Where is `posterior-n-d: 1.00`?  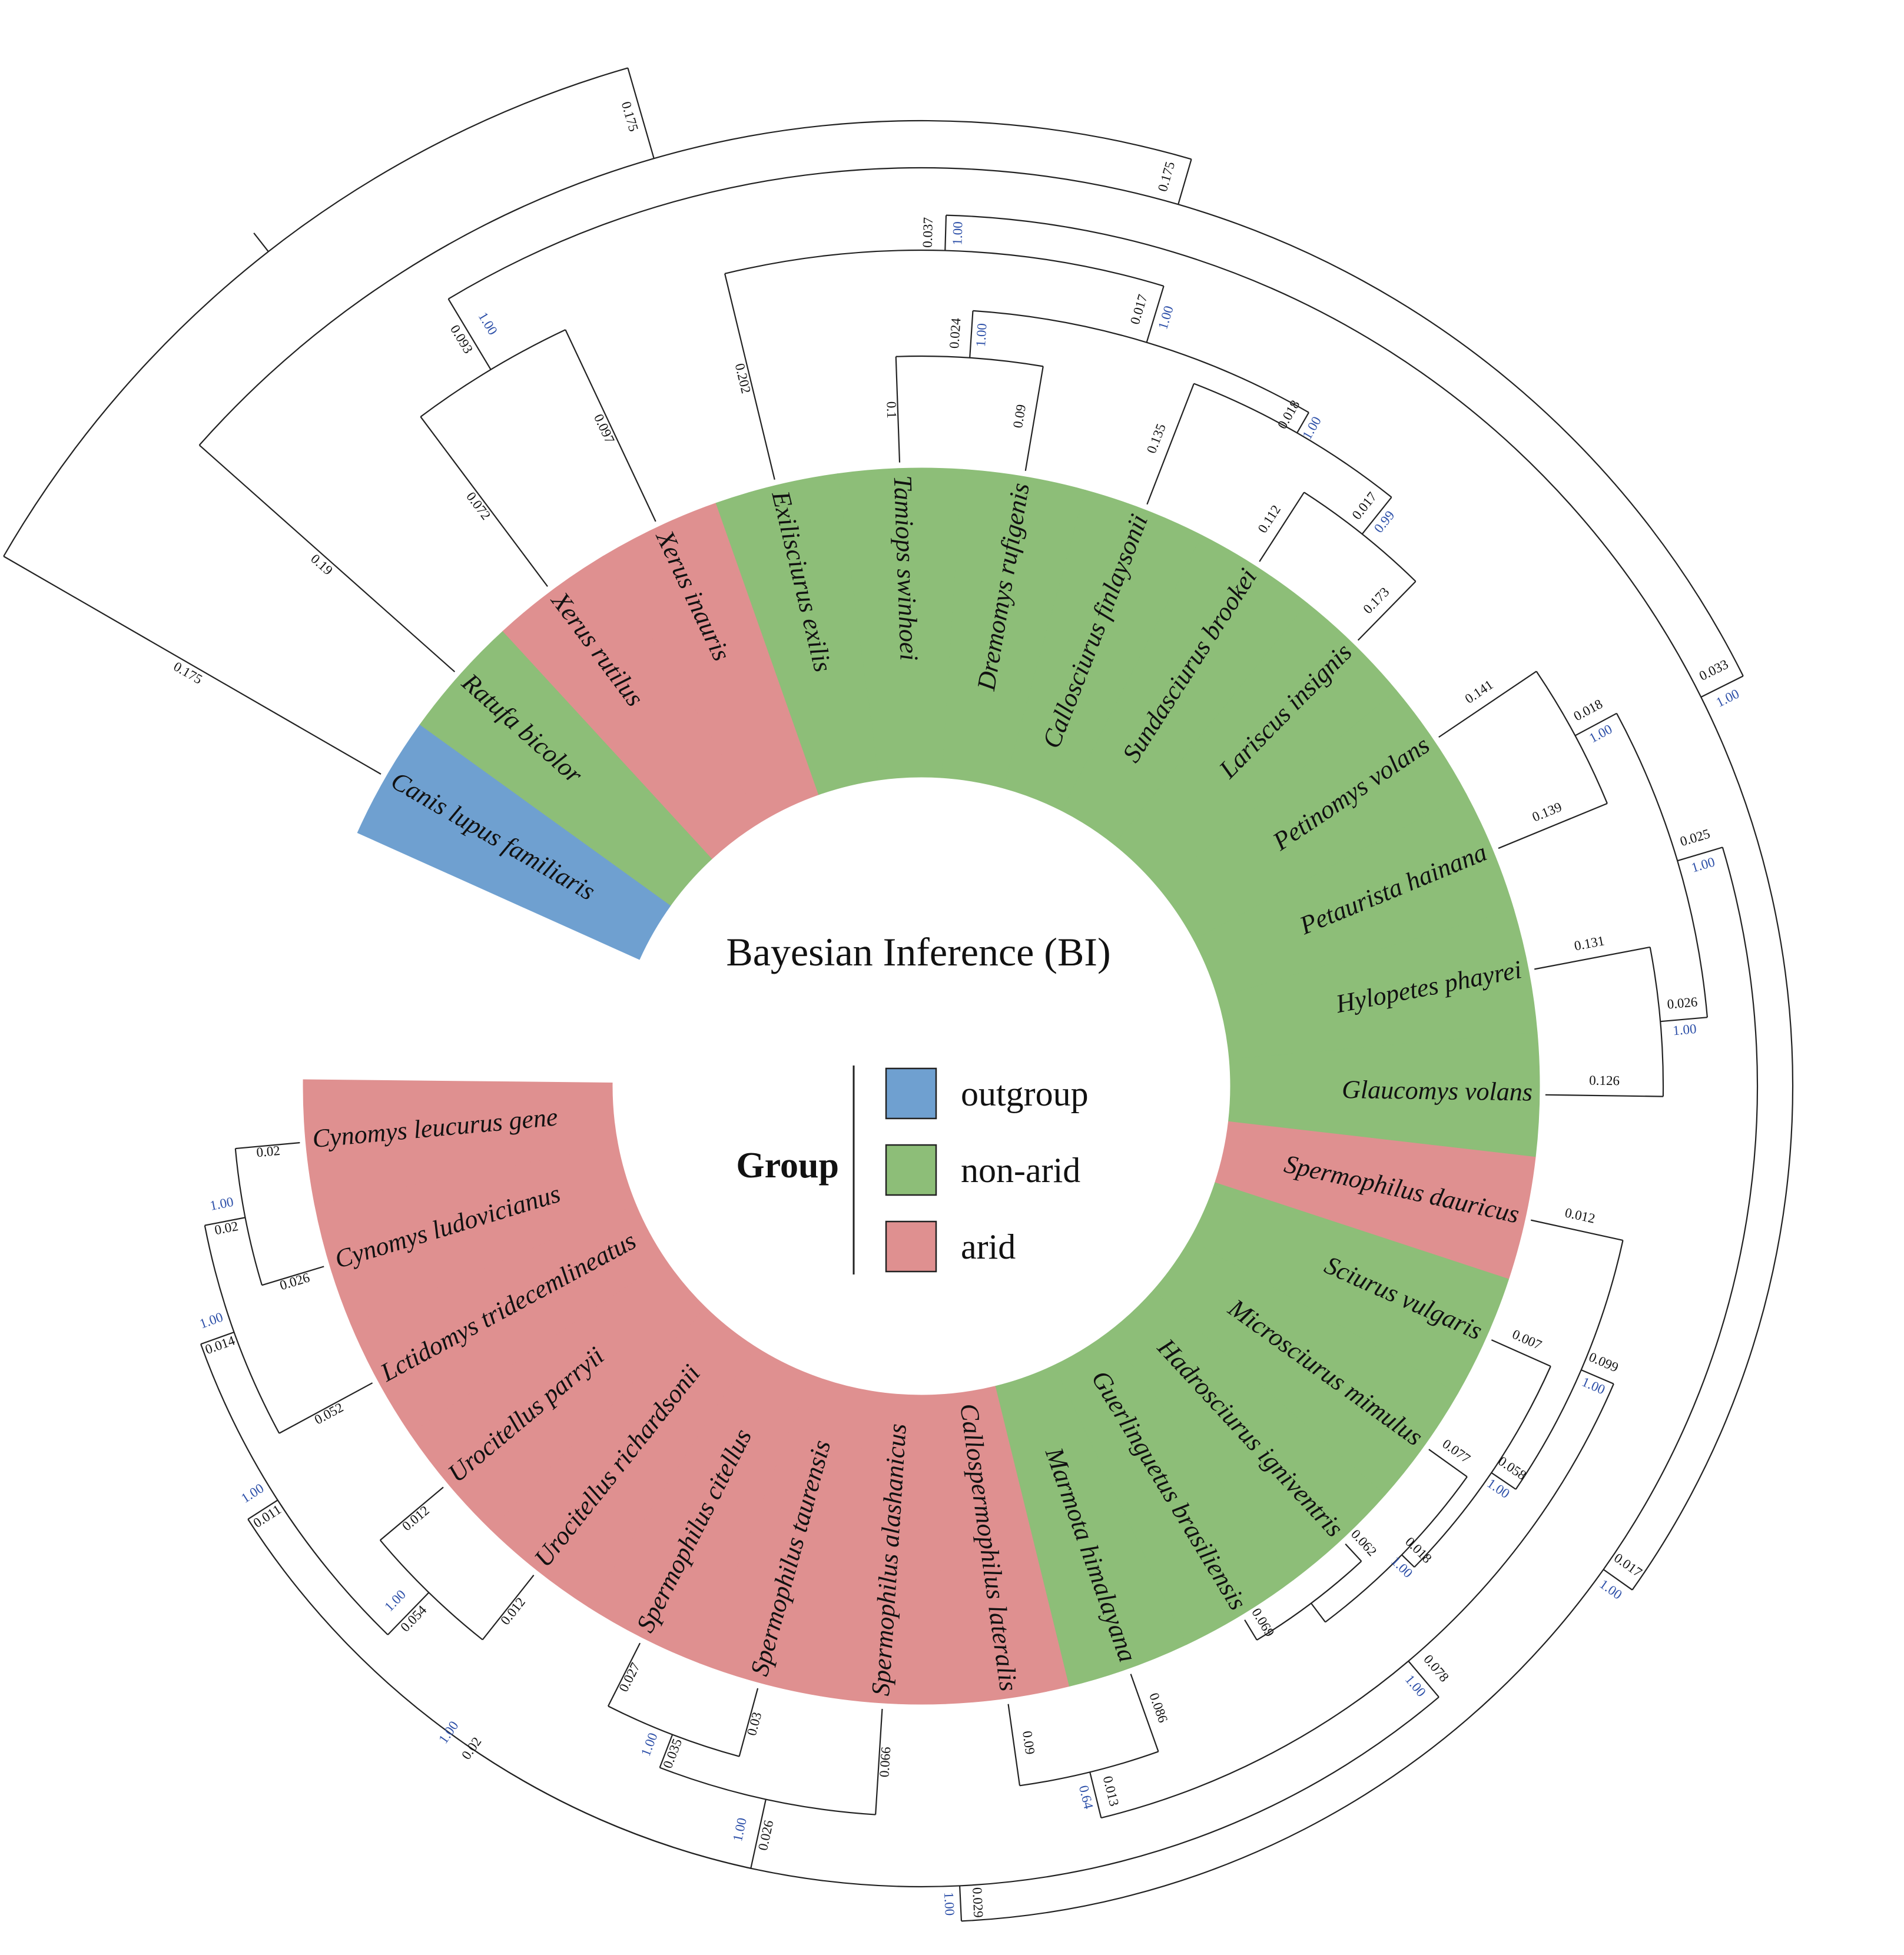 posterior-n-d: 1.00 is located at coordinates (1610, 1589).